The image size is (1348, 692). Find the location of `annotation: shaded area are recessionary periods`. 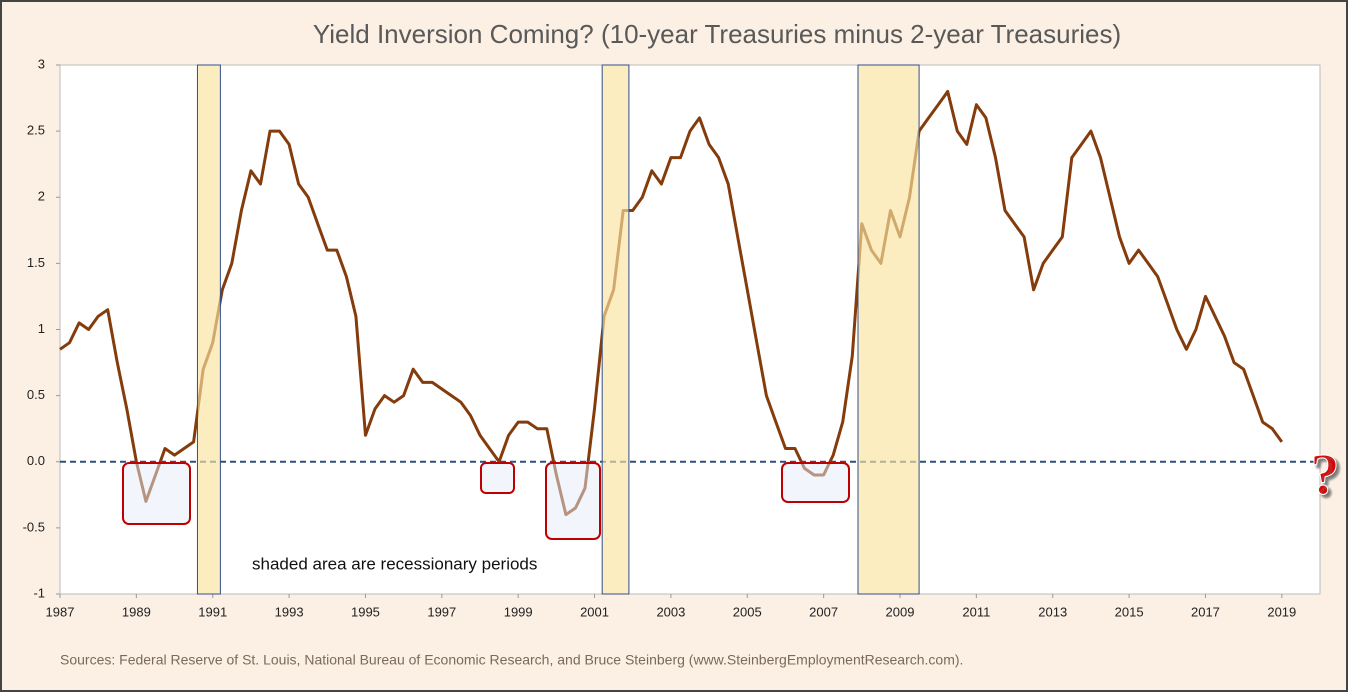

annotation: shaded area are recessionary periods is located at coordinates (394, 563).